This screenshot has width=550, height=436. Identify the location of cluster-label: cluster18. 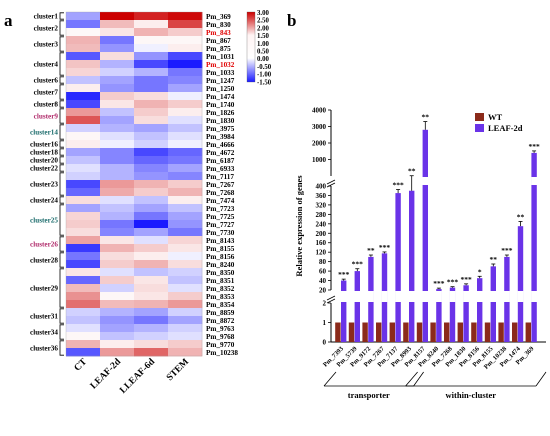
(44, 153).